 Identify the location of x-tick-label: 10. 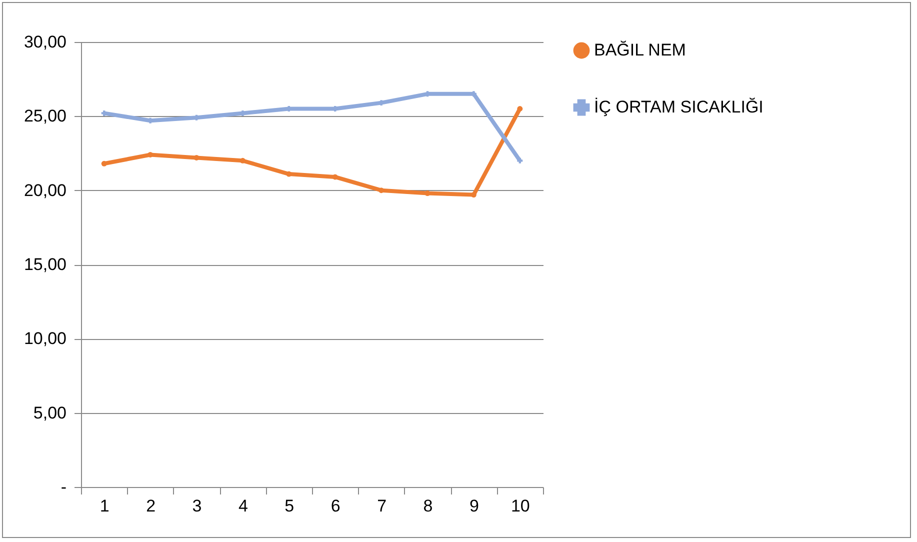
(520, 506).